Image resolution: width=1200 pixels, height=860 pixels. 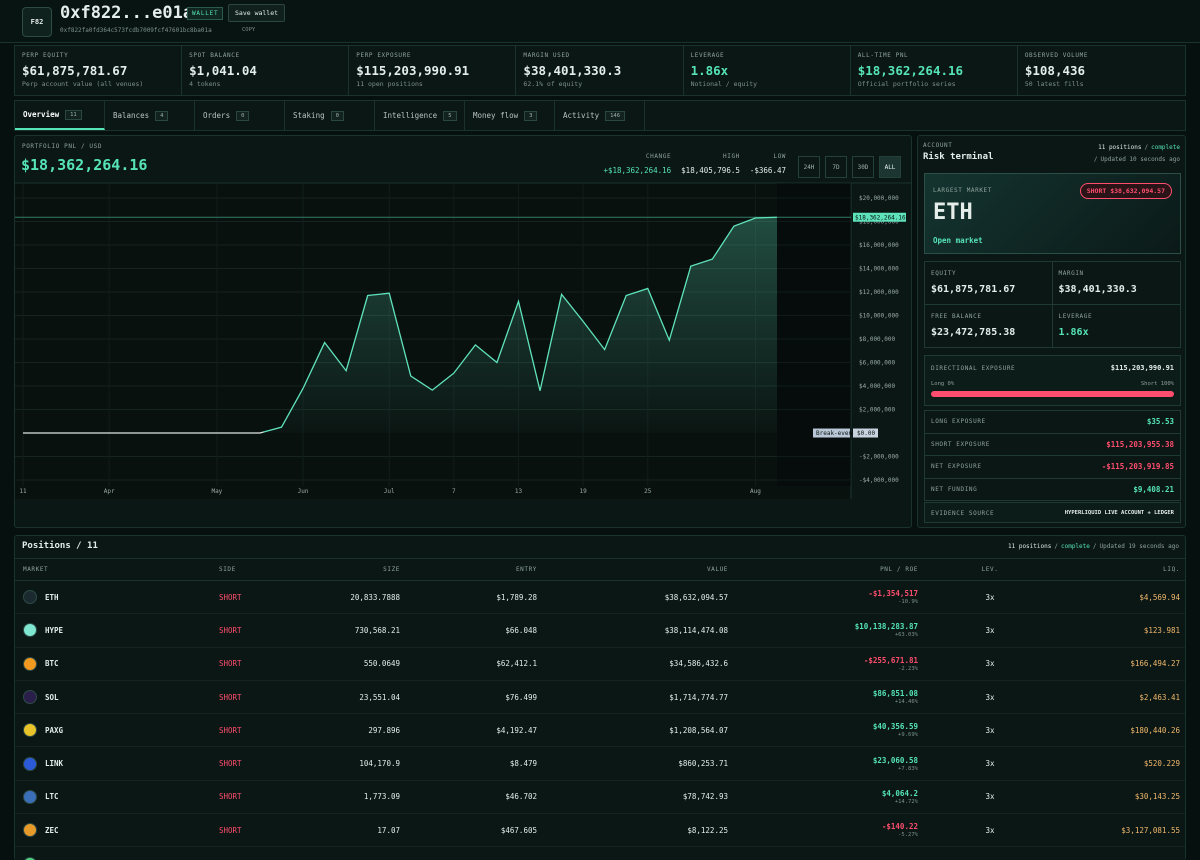 I want to click on stat-value: $18,362,264.16, so click(x=910, y=70).